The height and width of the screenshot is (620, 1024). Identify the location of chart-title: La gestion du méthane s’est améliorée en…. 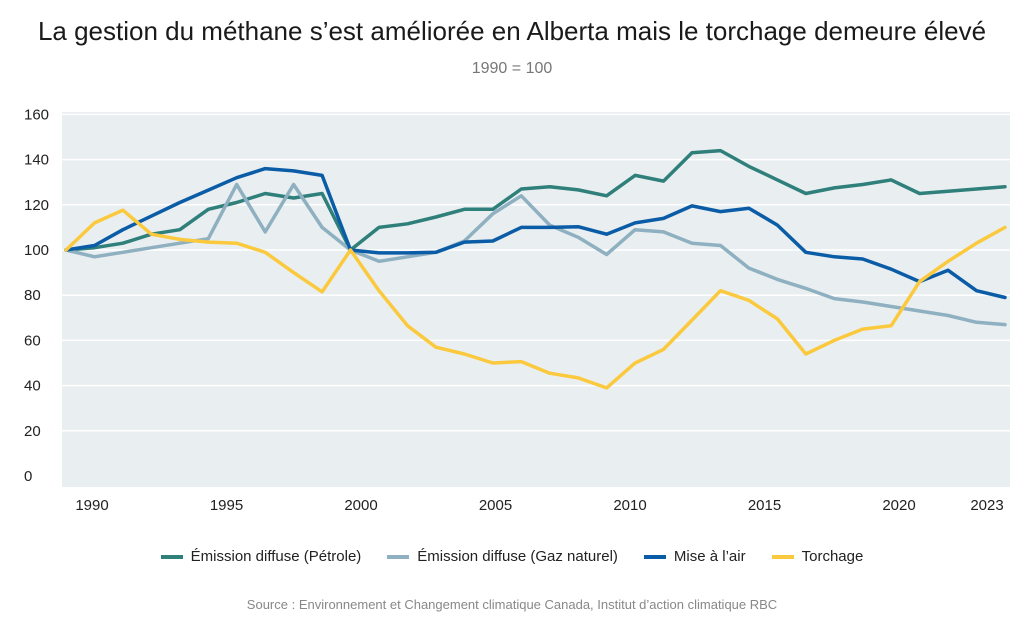
(512, 31).